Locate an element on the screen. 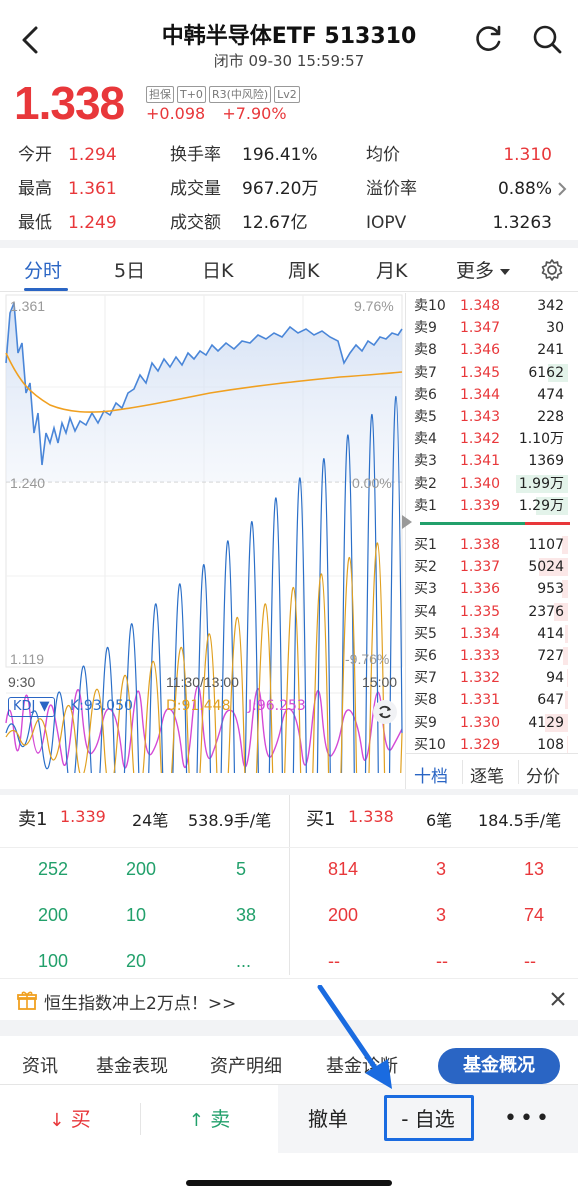  ask-label: 卖3 is located at coordinates (425, 461).